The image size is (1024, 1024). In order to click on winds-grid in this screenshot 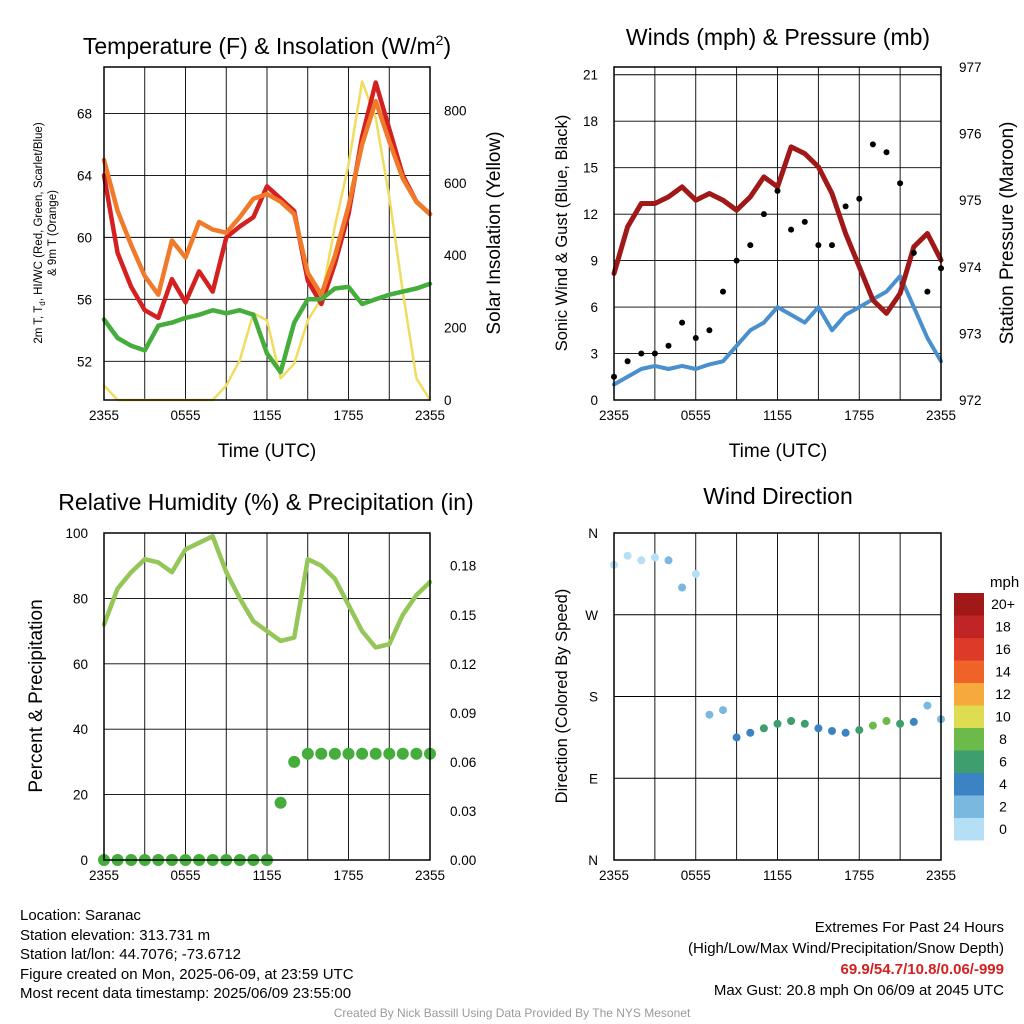, I will do `click(777, 233)`.